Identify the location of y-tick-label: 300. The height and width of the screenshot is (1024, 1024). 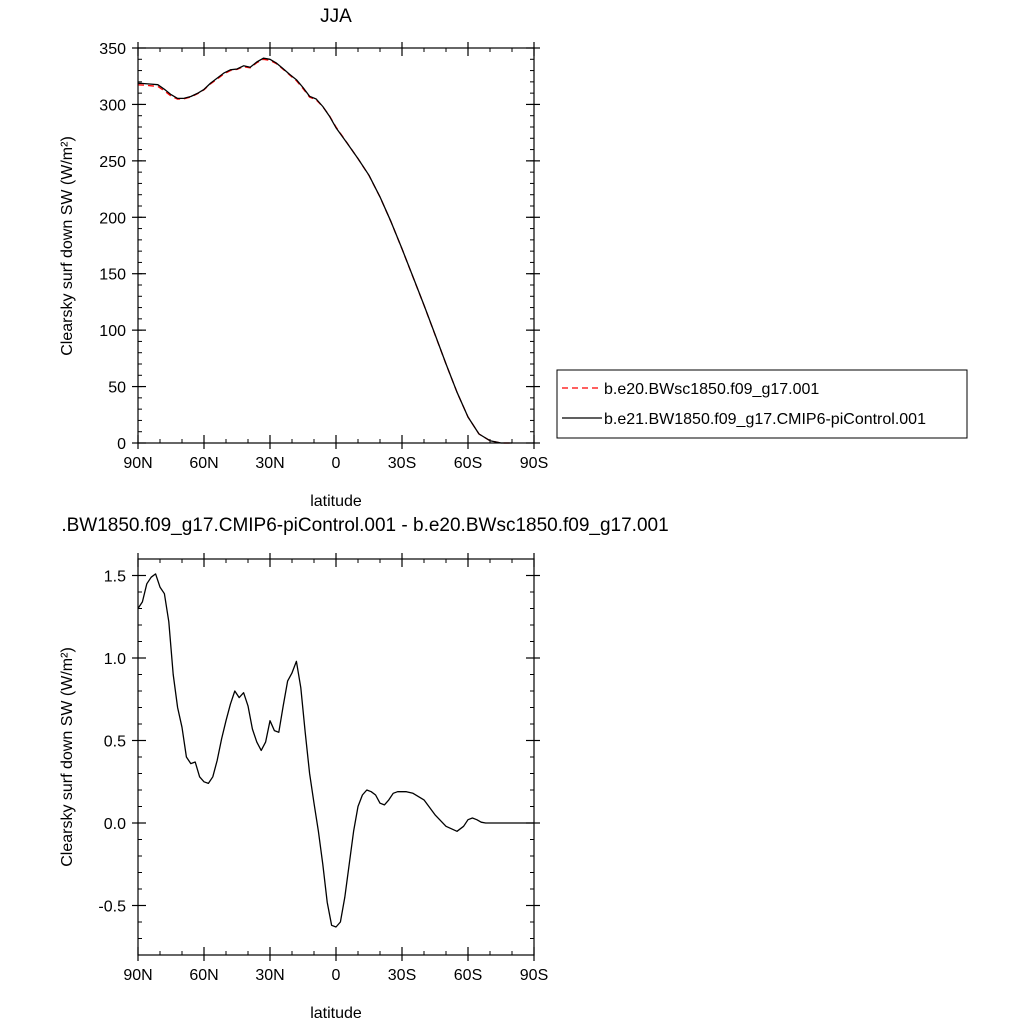
(112, 105).